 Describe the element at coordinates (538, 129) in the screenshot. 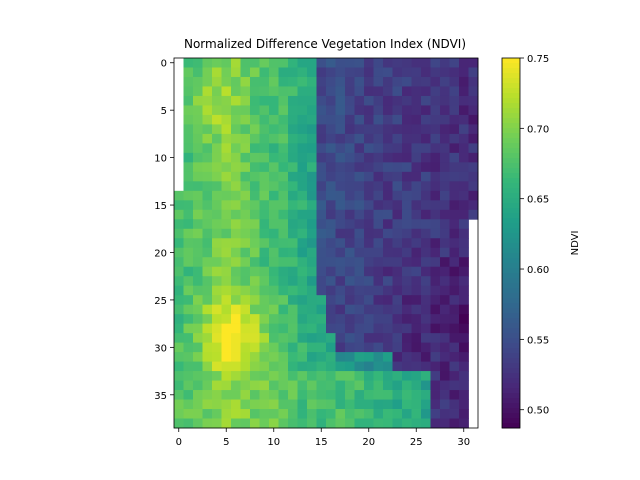

I see `colorbar-tick-label: 0.70` at that location.